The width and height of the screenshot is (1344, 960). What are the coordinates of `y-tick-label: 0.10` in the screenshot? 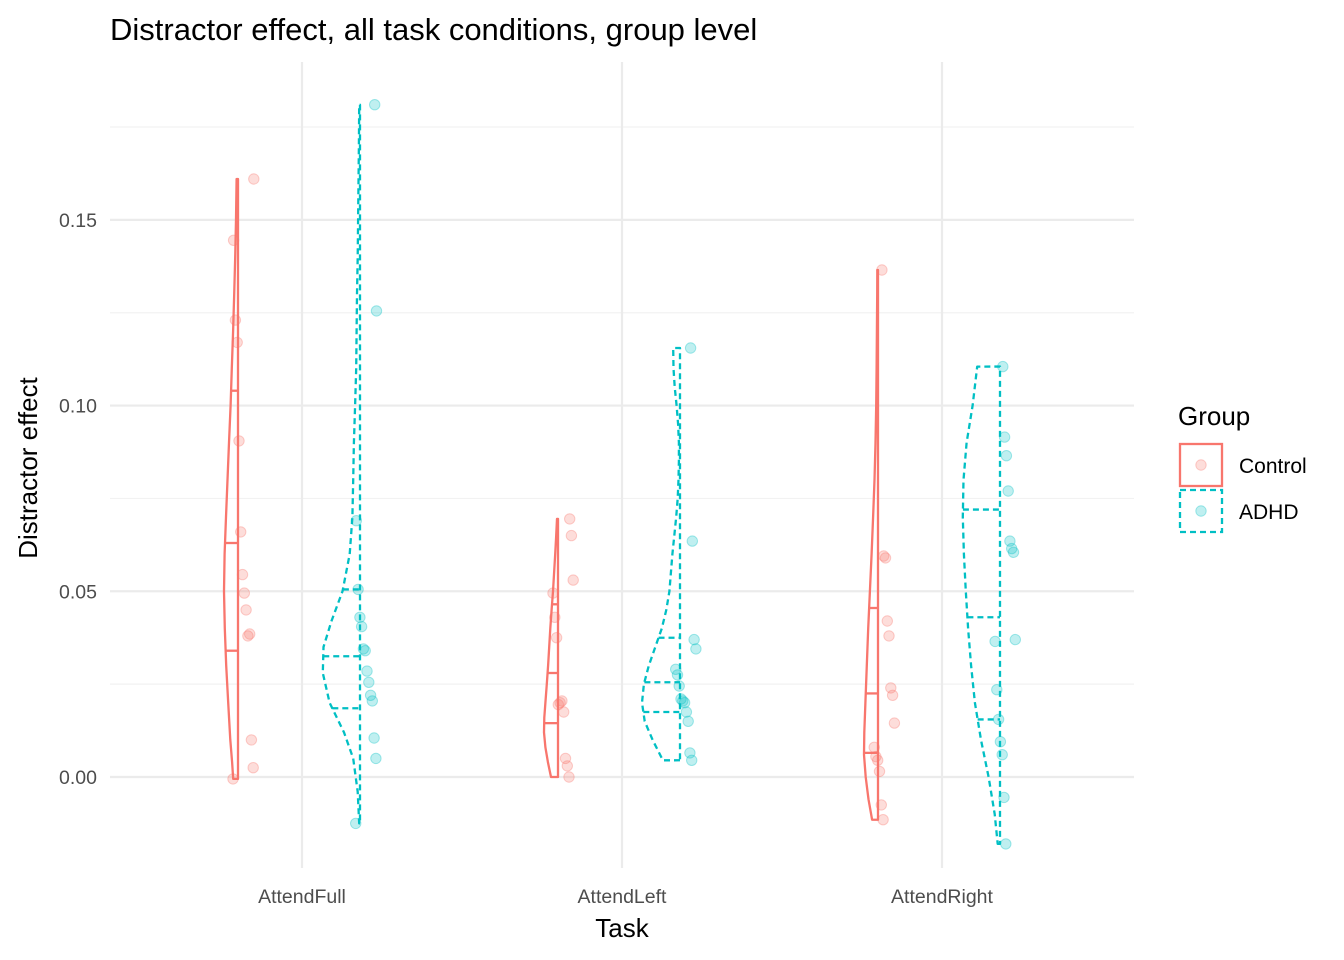 It's located at (78, 407).